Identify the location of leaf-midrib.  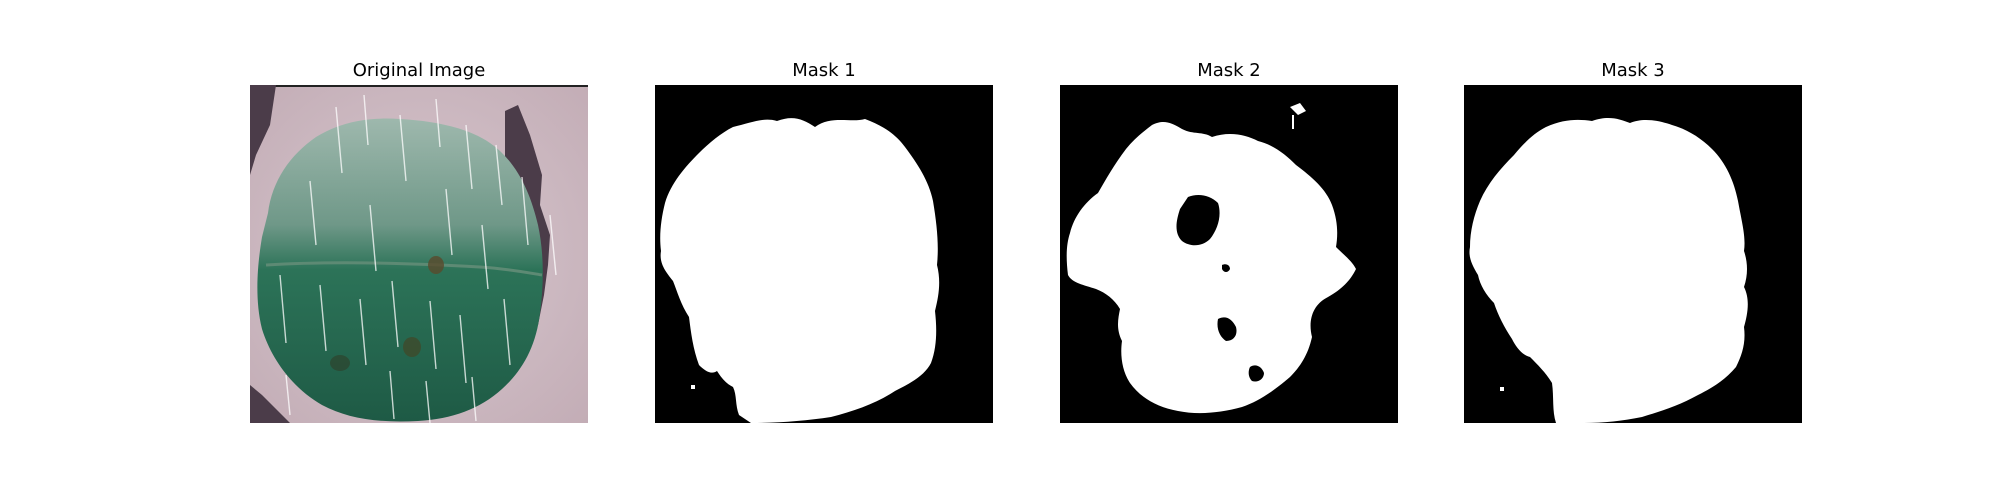
(404, 269).